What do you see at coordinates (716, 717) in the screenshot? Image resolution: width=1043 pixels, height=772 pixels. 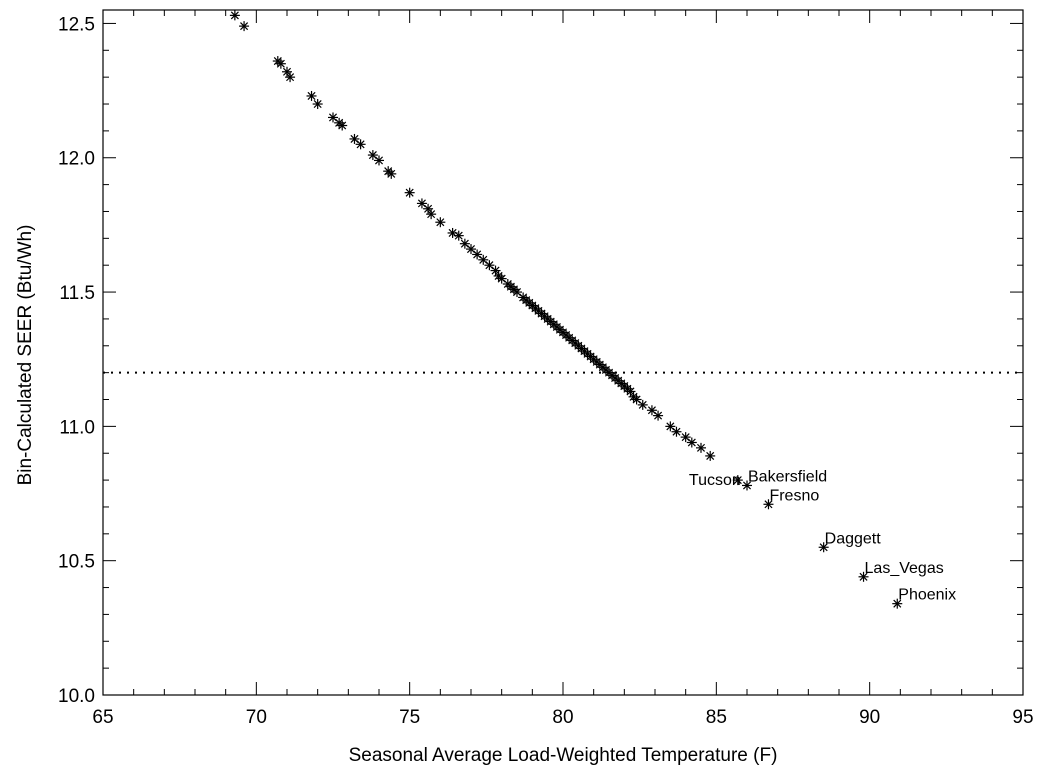 I see `x-tick-label: 85` at bounding box center [716, 717].